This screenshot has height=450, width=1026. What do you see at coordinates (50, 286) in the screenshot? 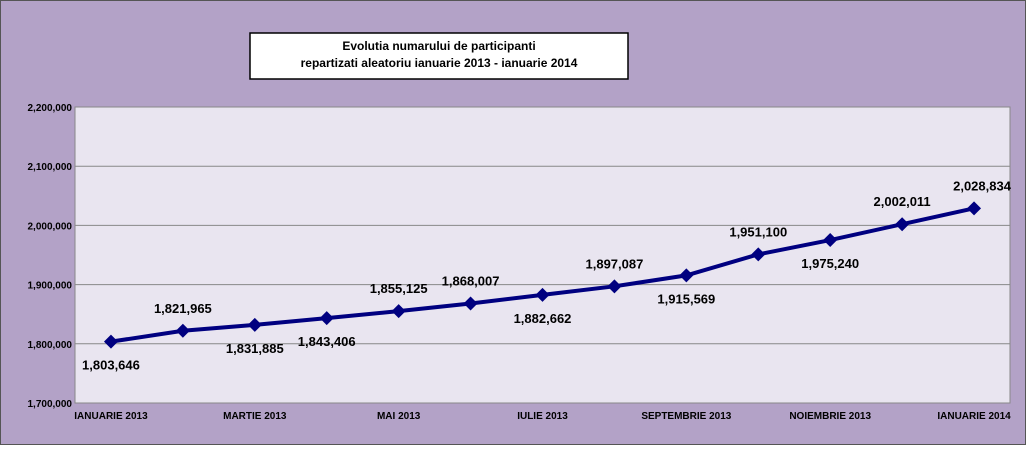
I see `y-tick-label: 1,900,000` at bounding box center [50, 286].